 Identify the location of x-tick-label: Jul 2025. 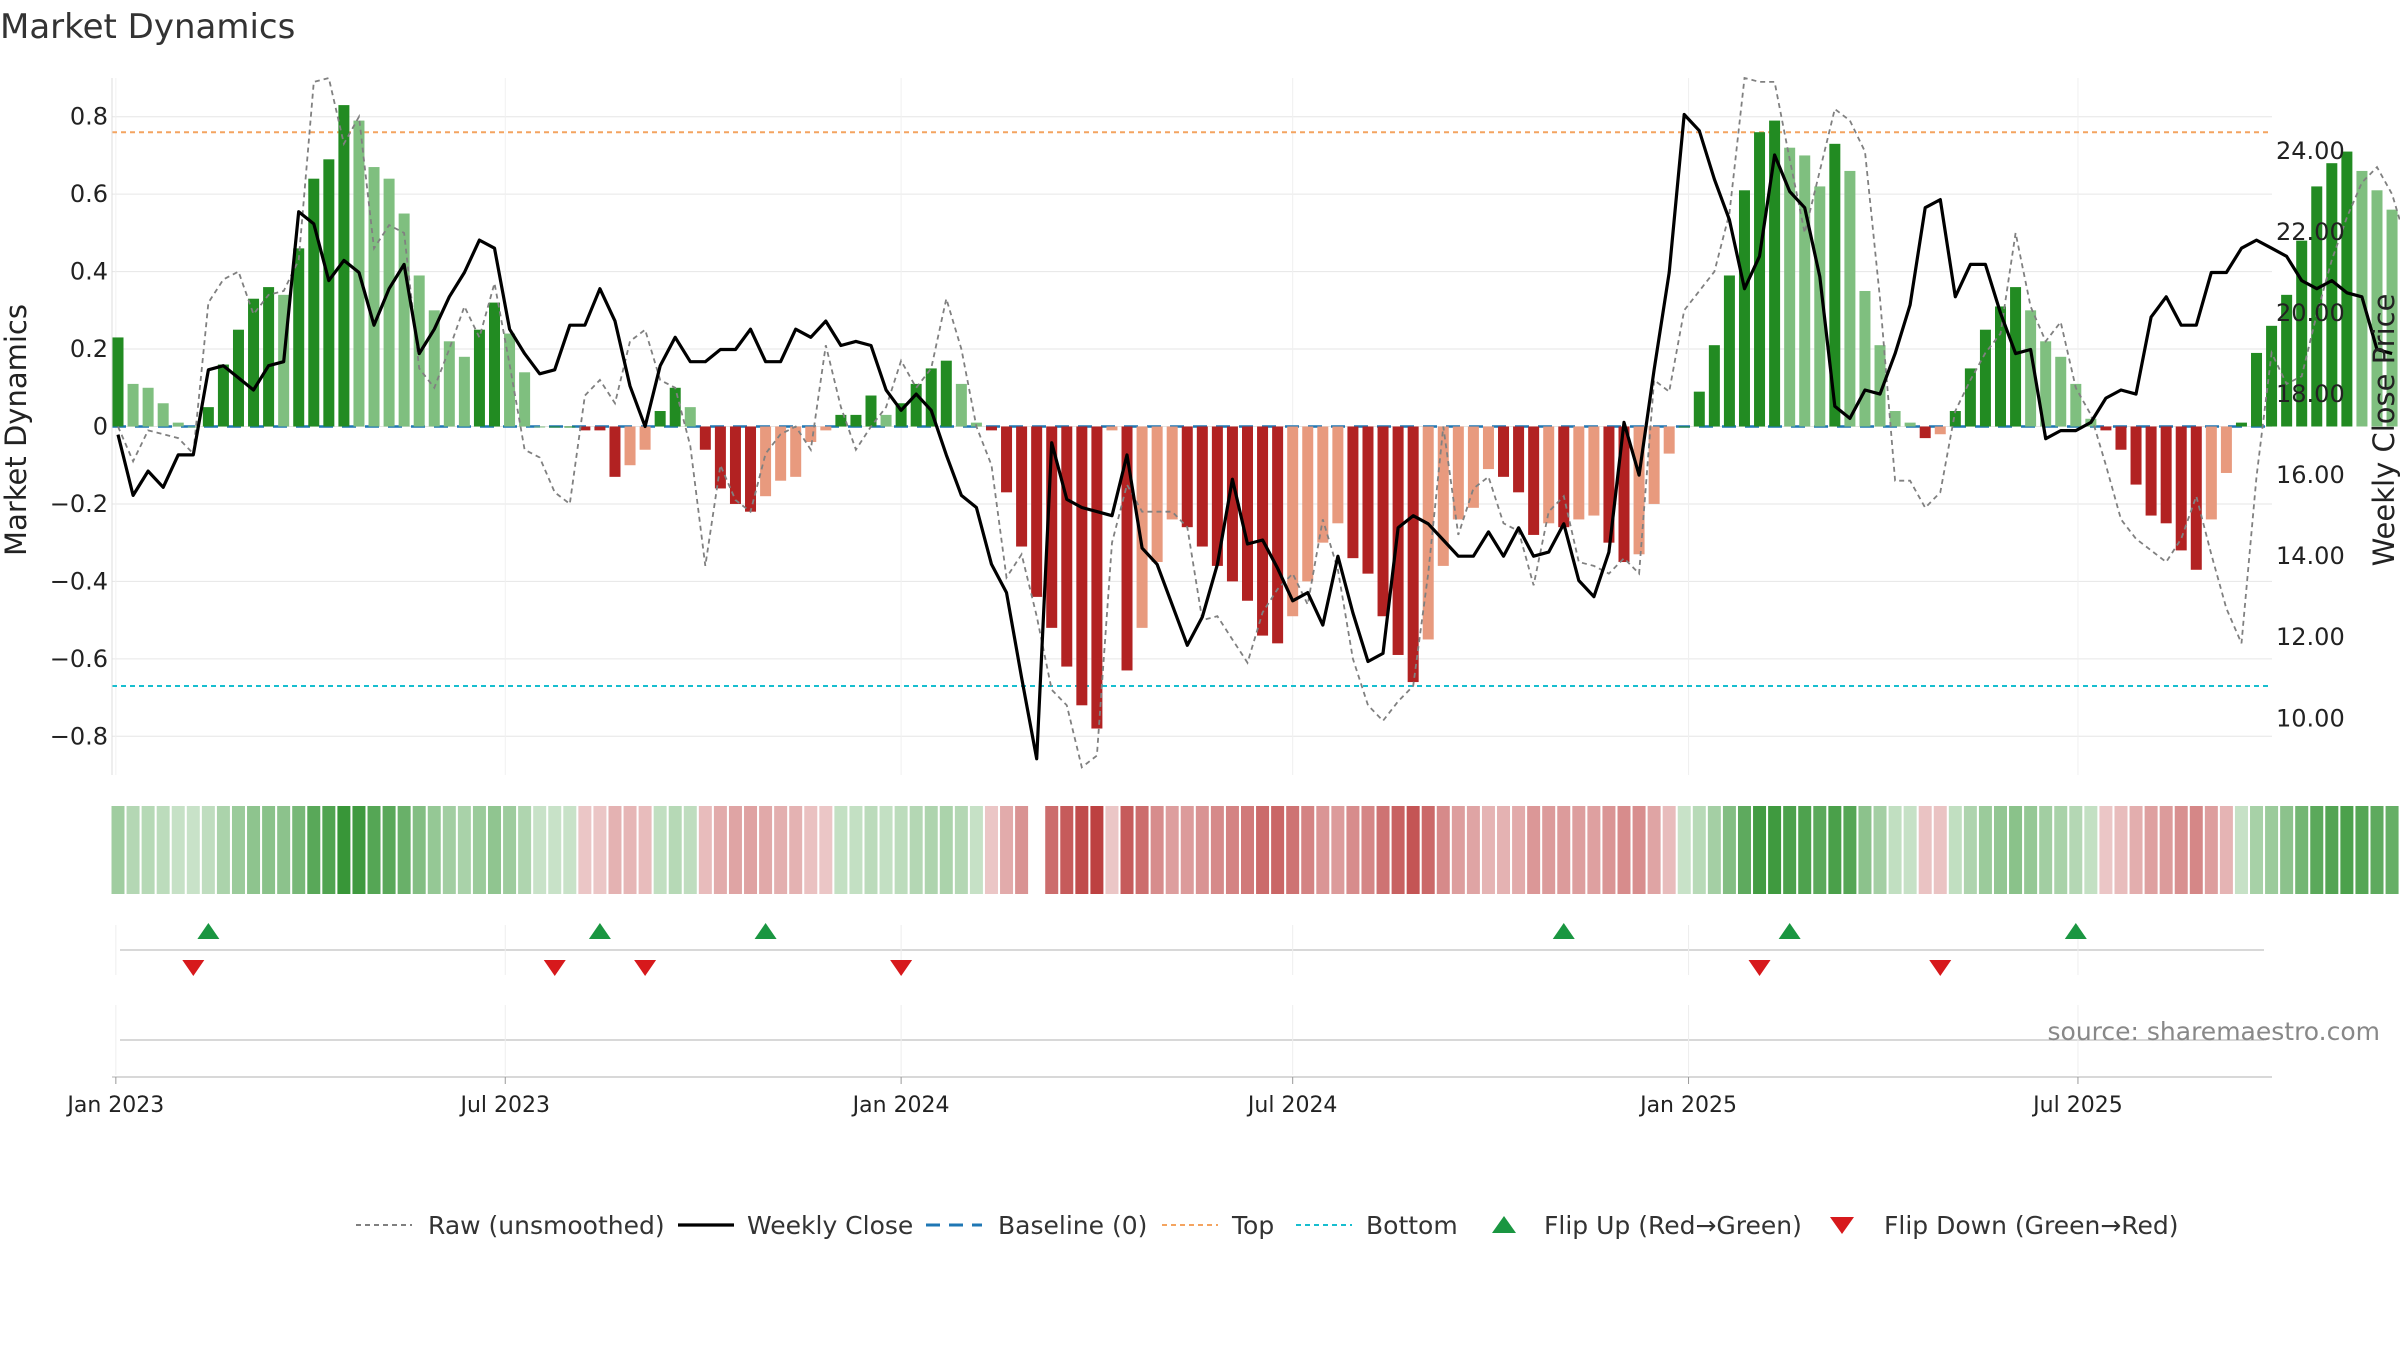
(2077, 1105).